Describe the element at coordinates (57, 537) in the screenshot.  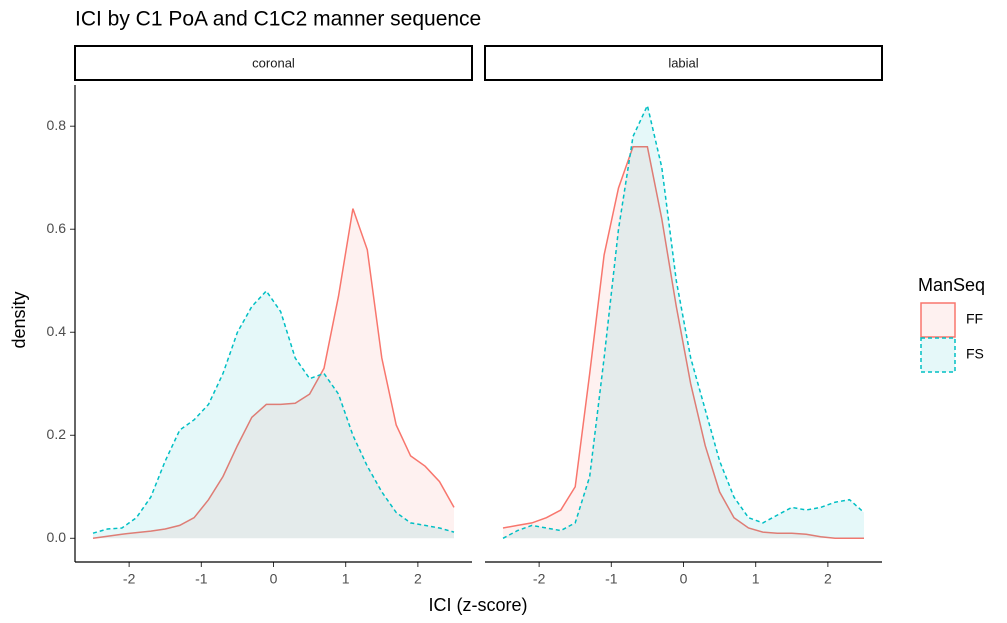
I see `y-tick-label: 0.0` at that location.